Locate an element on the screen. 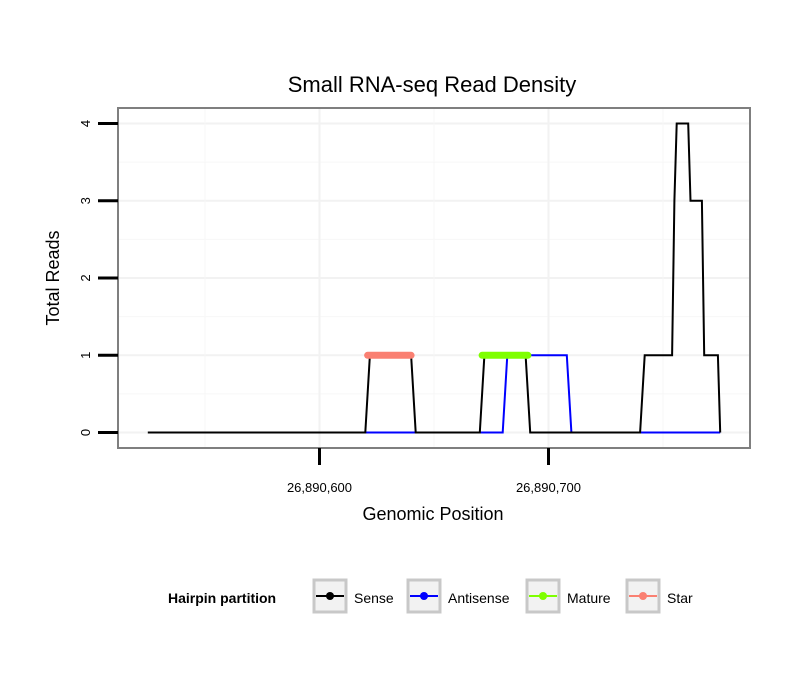 The height and width of the screenshot is (690, 810). legend-item-antisense: Antisense is located at coordinates (458, 596).